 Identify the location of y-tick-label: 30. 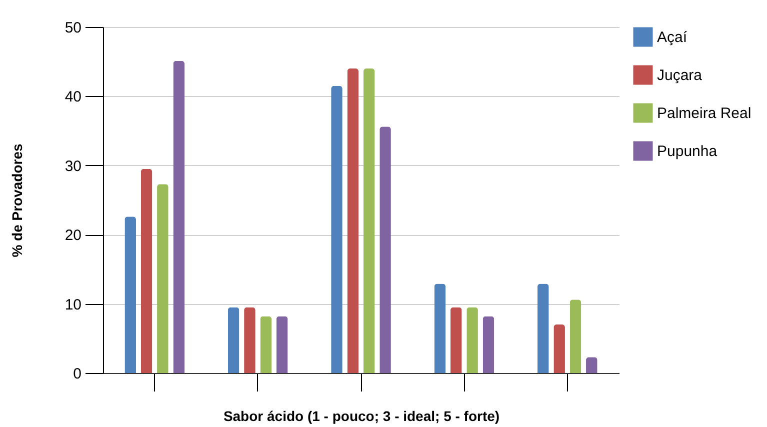
(73, 166).